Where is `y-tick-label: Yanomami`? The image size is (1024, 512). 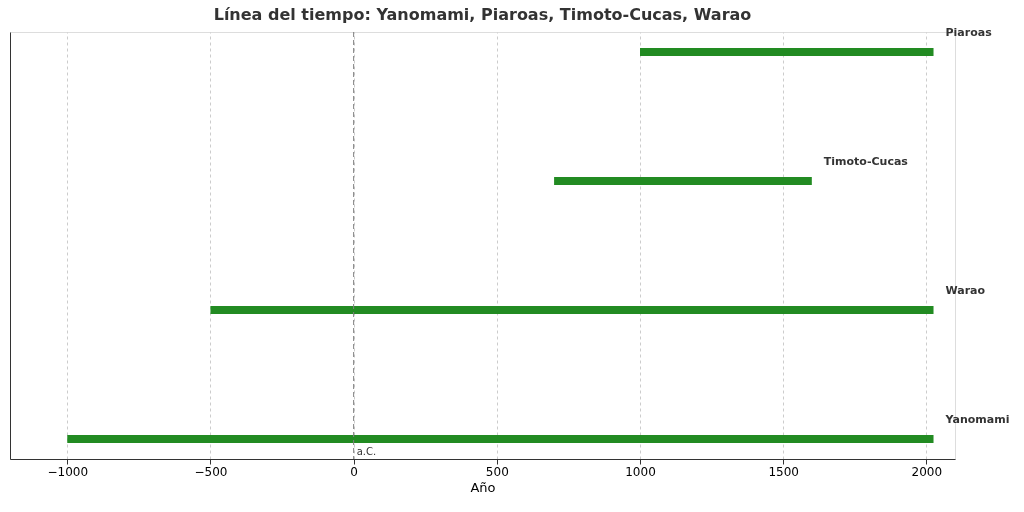
y-tick-label: Yanomami is located at coordinates (977, 419).